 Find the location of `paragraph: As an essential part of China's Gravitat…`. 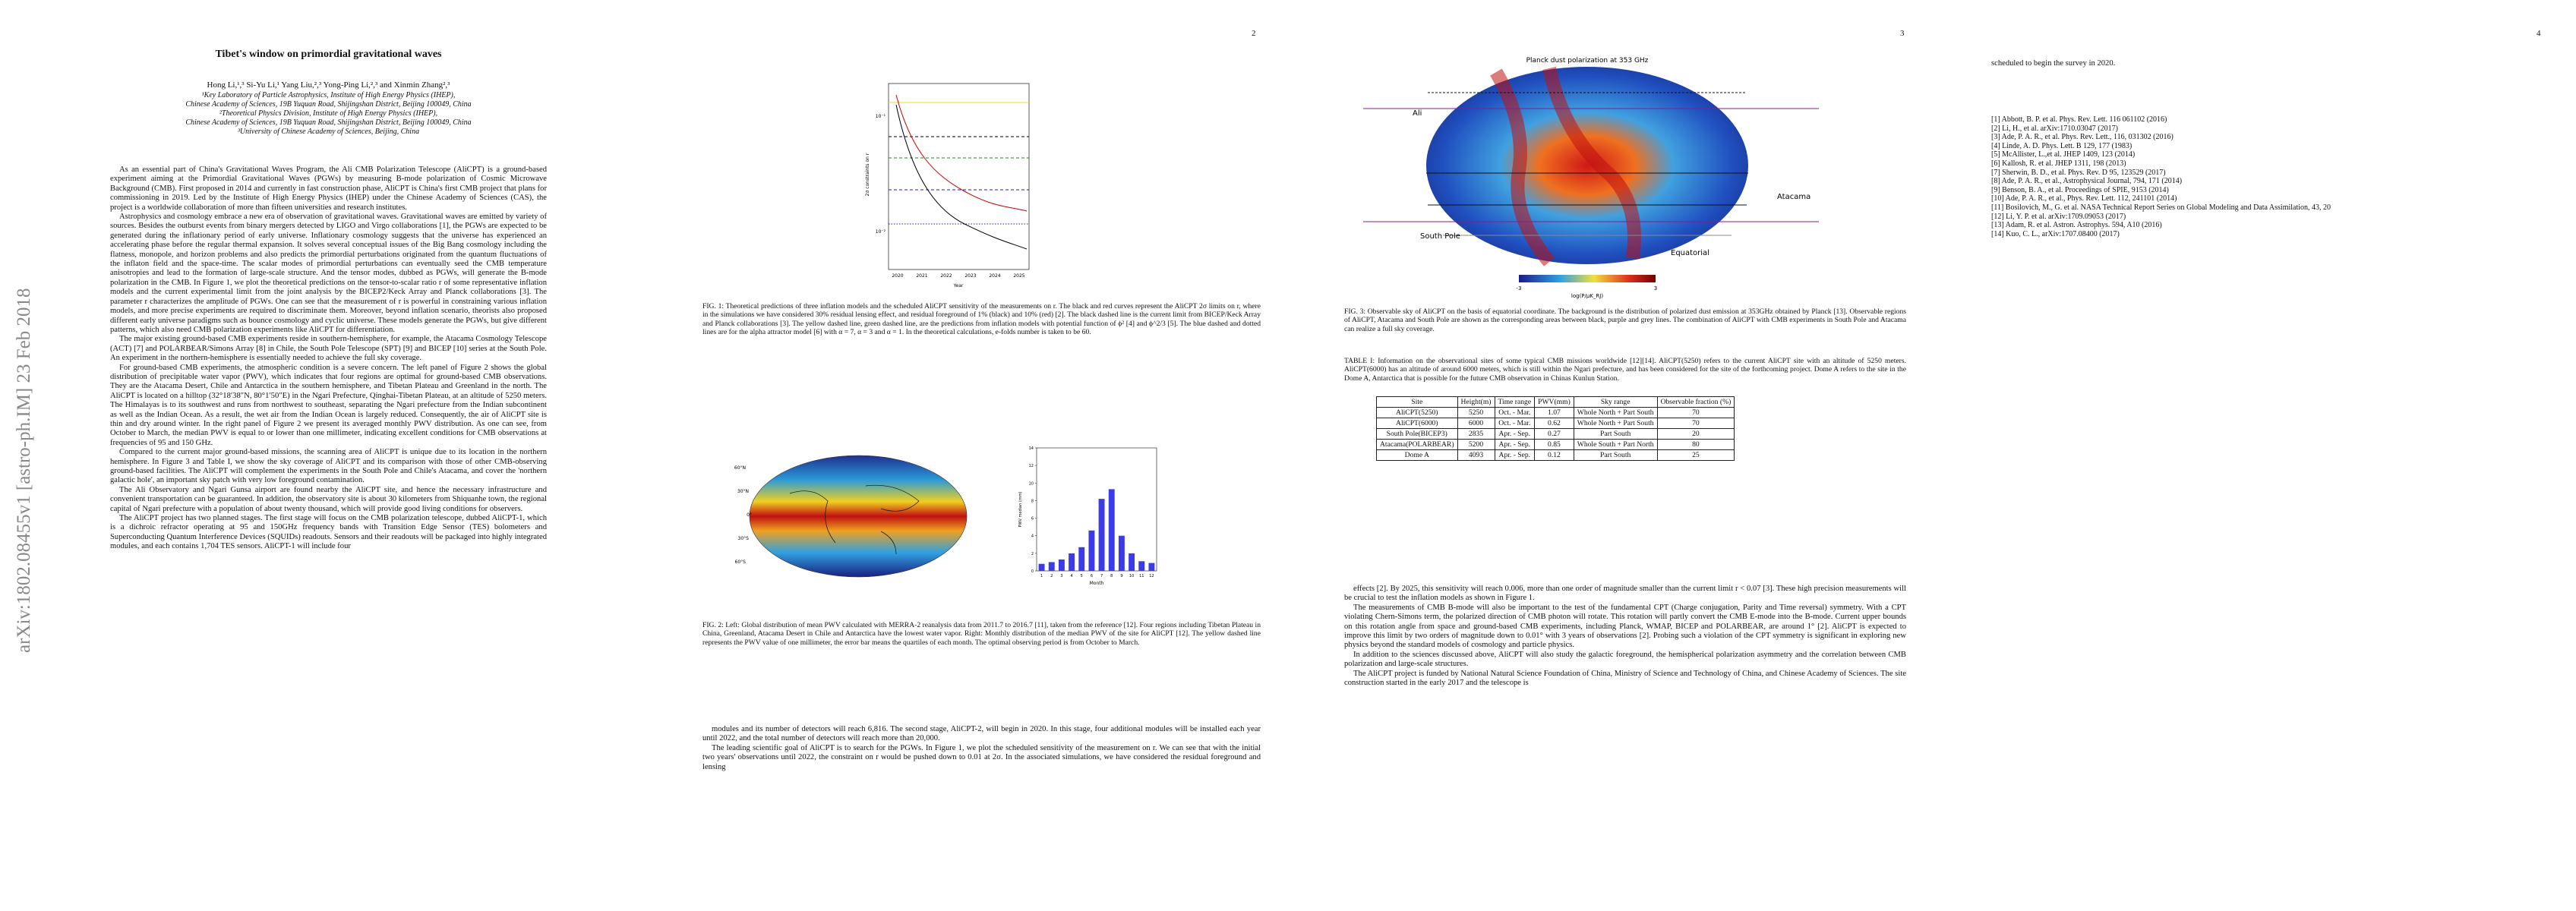

paragraph: As an essential part of China's Gravitat… is located at coordinates (328, 188).